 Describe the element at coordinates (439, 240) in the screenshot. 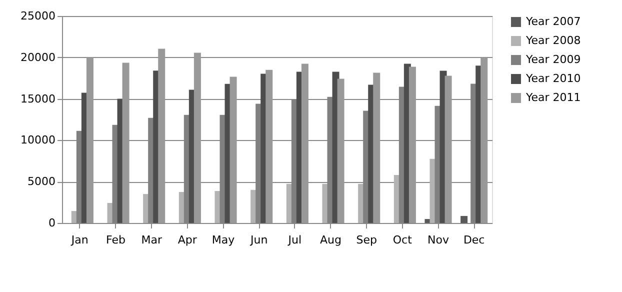

I see `x-tick-label: Nov` at that location.